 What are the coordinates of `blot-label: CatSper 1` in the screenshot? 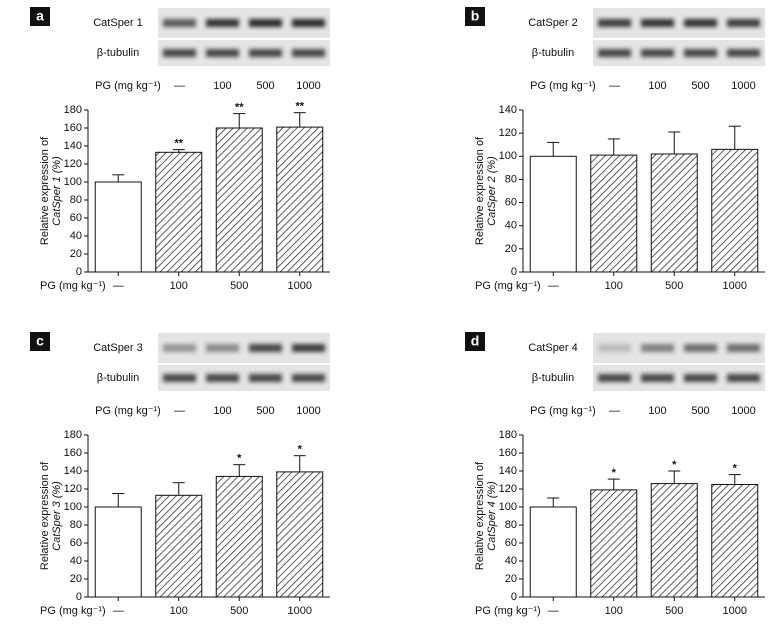 It's located at (118, 23).